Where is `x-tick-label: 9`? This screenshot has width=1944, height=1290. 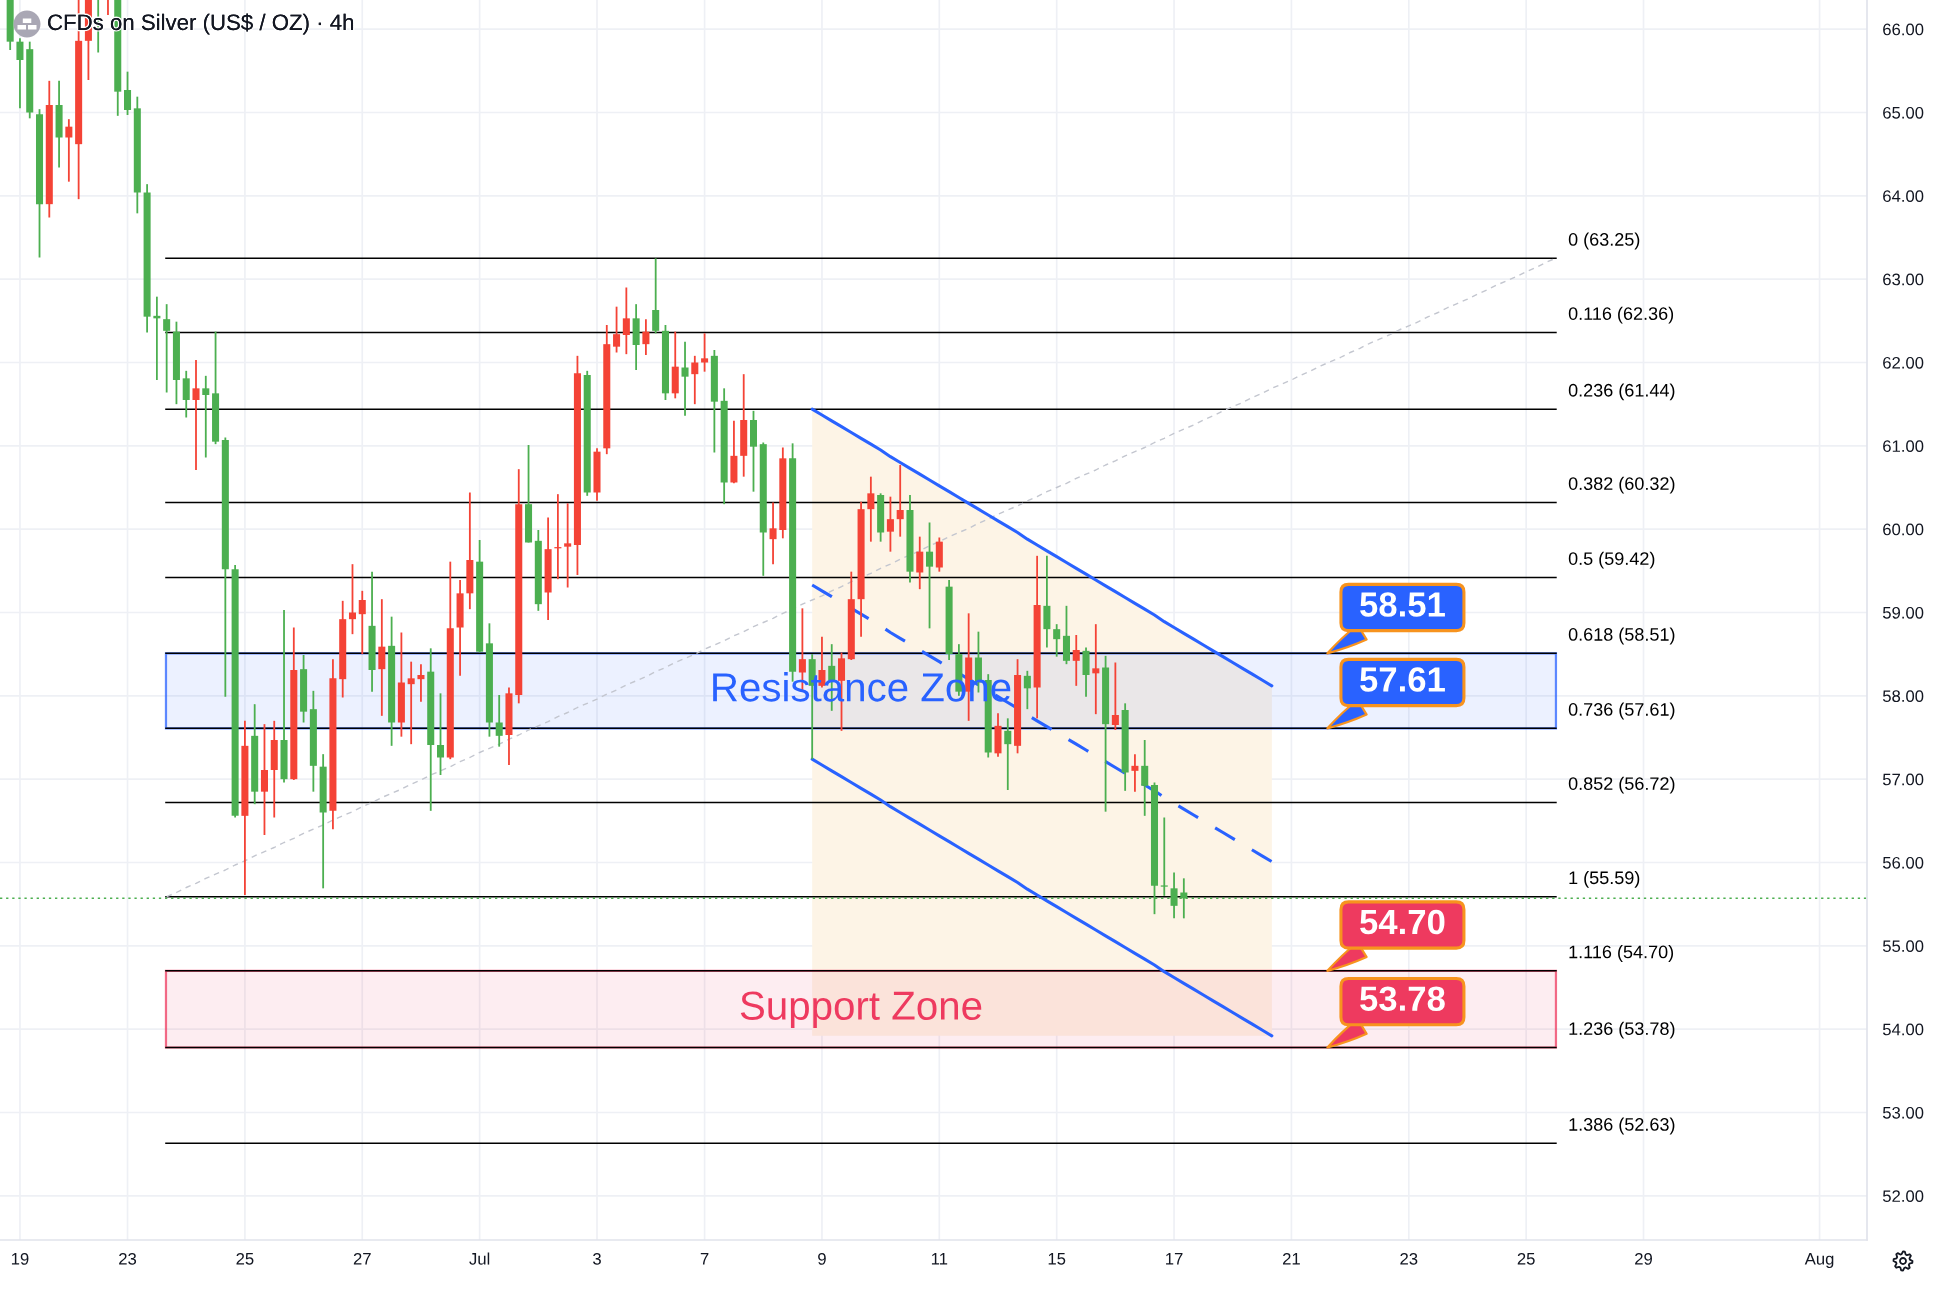 x-tick-label: 9 is located at coordinates (822, 1258).